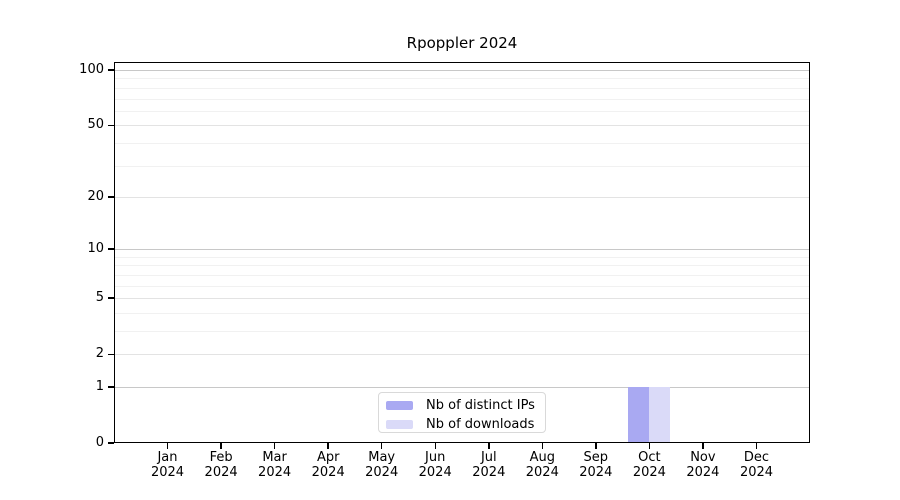  I want to click on y-tick-label-10: 10, so click(95, 249).